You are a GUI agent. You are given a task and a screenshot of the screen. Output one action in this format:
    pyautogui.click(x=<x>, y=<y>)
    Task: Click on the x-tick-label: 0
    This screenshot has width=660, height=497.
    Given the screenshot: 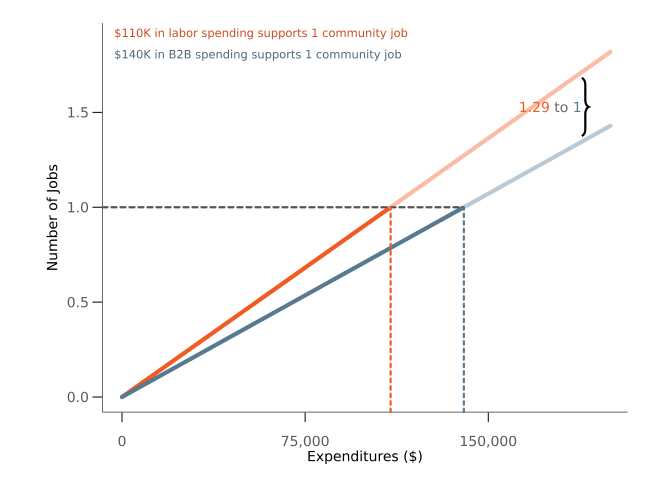 What is the action you would take?
    pyautogui.click(x=122, y=441)
    